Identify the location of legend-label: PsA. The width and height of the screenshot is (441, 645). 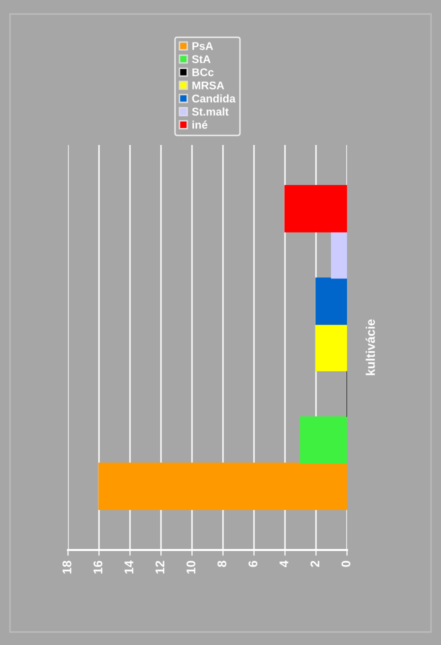
(203, 46).